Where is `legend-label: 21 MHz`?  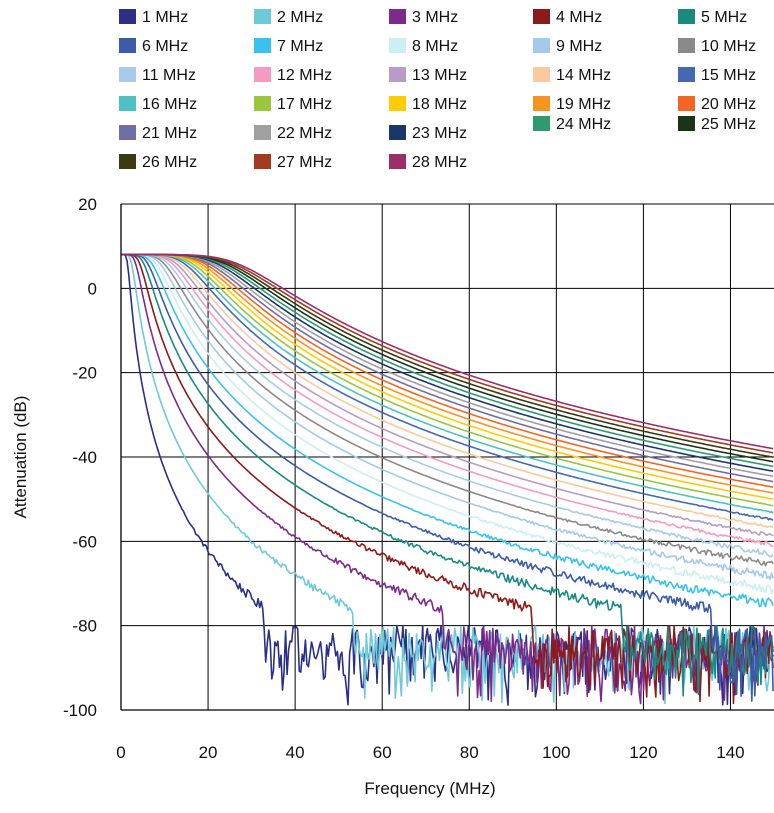
legend-label: 21 MHz is located at coordinates (169, 133).